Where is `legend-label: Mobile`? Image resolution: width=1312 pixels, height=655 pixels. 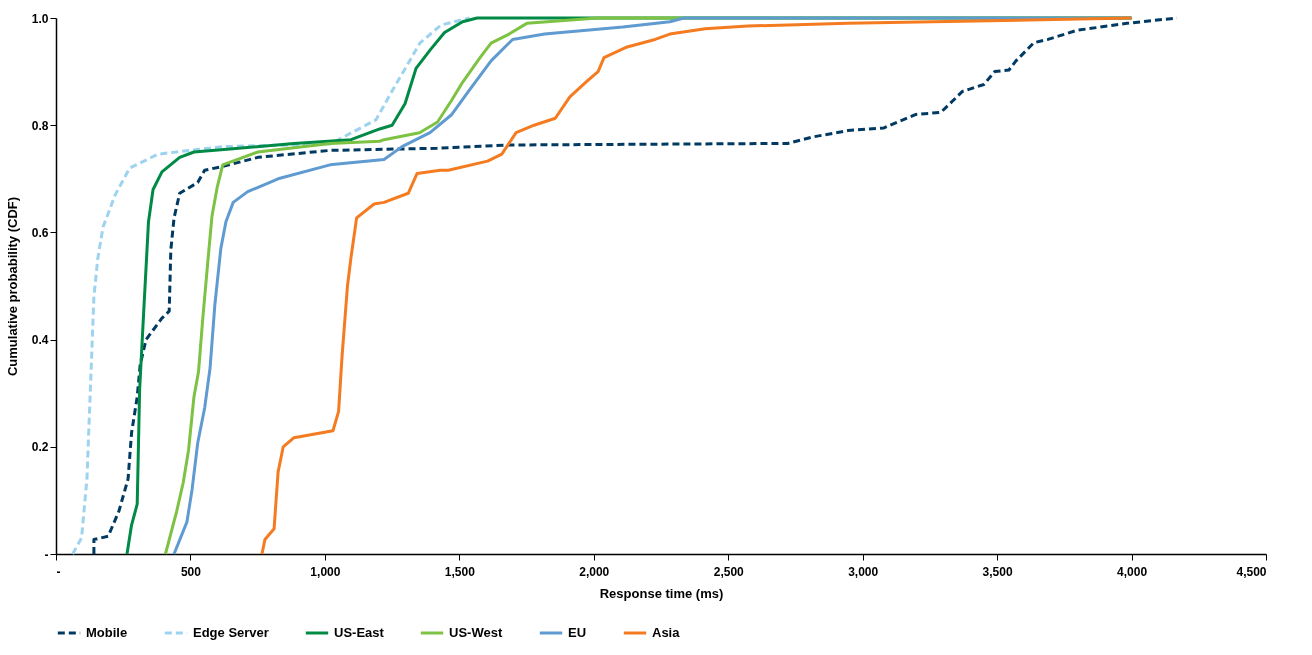
legend-label: Mobile is located at coordinates (107, 632).